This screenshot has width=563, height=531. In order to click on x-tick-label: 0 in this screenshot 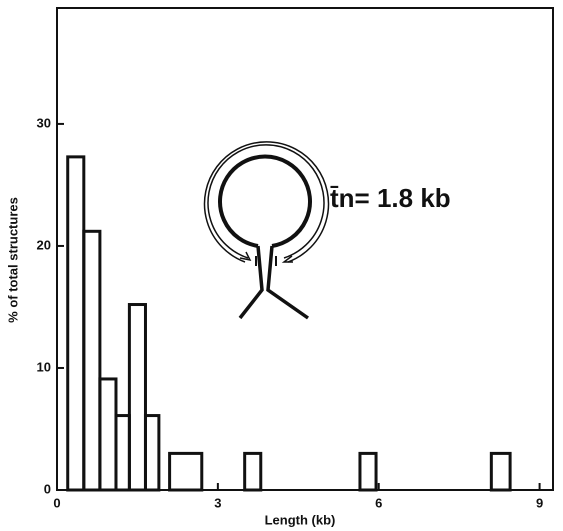, I will do `click(56, 502)`.